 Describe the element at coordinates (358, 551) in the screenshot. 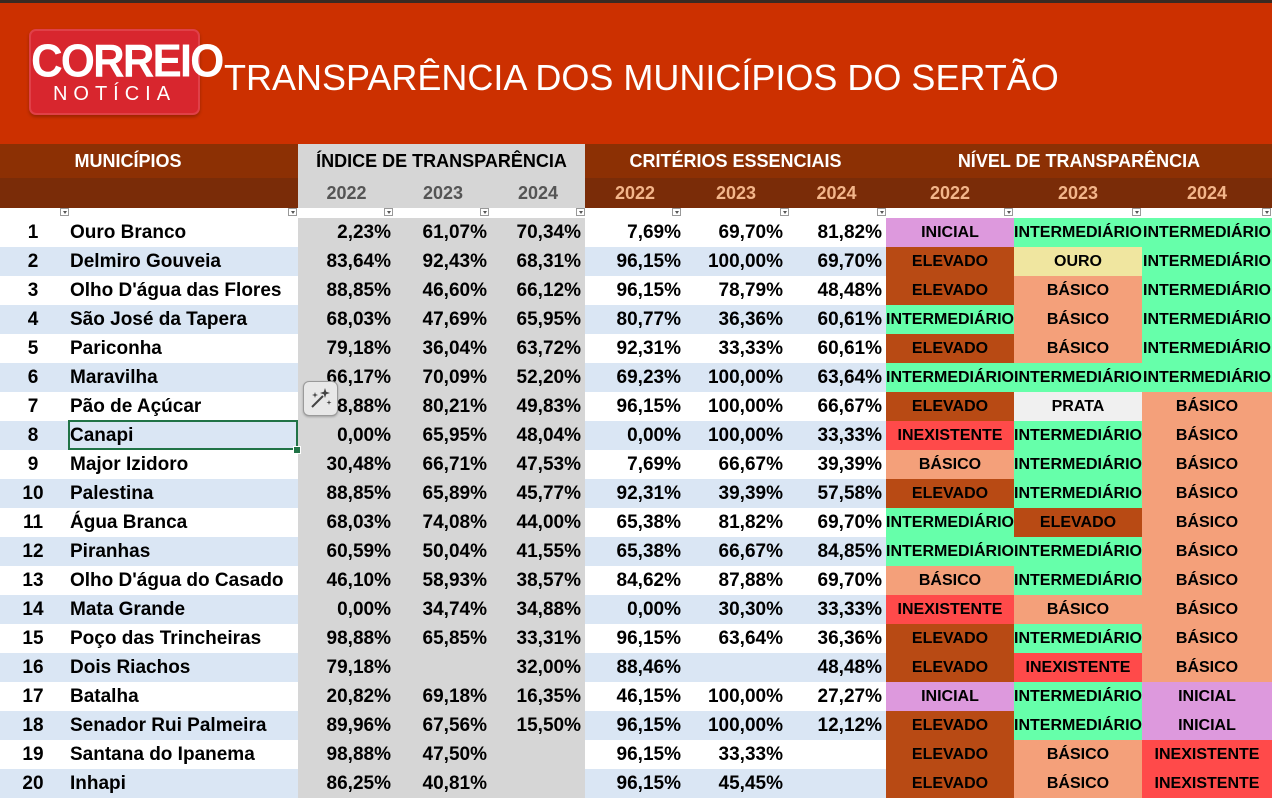

I see `value-i22: 60,59%` at that location.